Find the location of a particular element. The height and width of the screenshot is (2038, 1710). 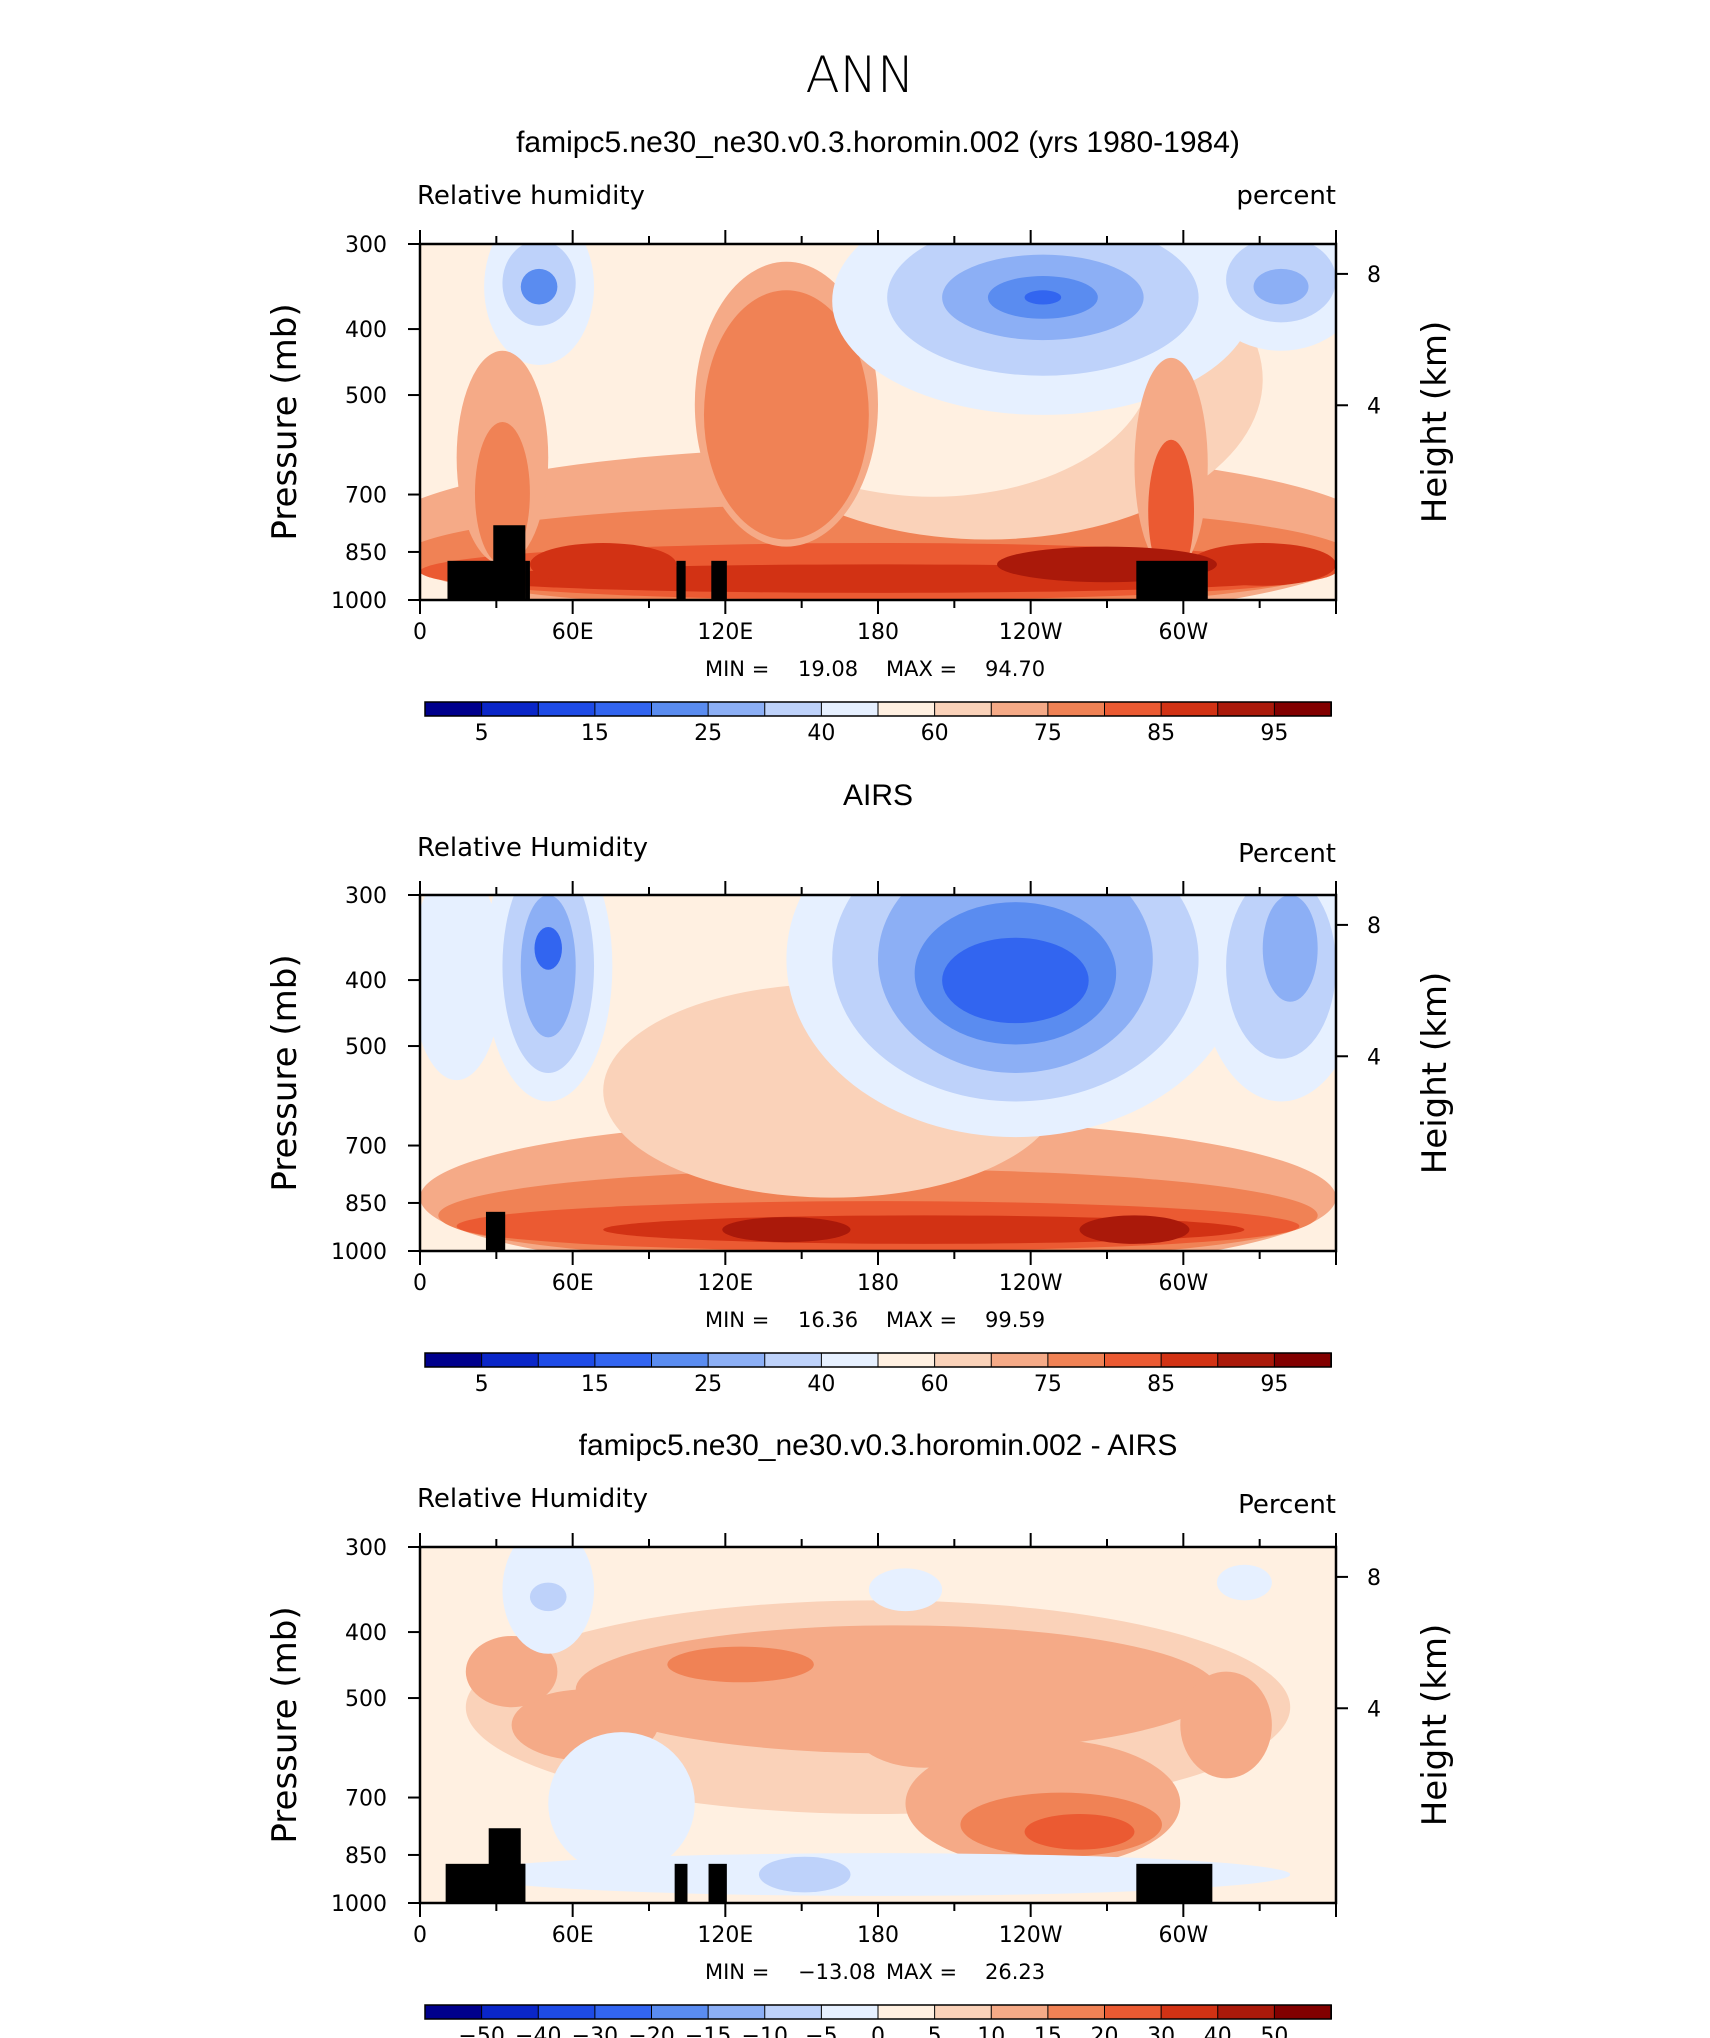

colorbar-label: 60 is located at coordinates (935, 1384).